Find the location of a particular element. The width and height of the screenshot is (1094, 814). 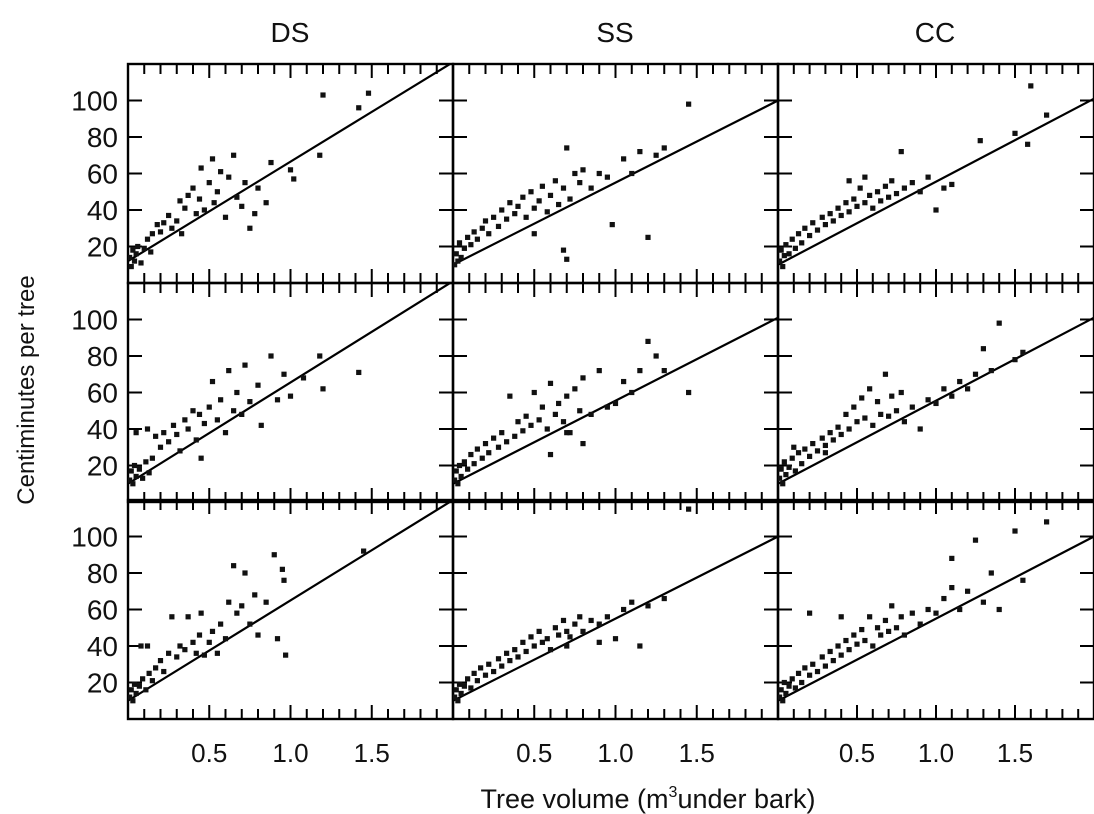

x-axis-label-main: Tree volume (m is located at coordinates (574, 799).